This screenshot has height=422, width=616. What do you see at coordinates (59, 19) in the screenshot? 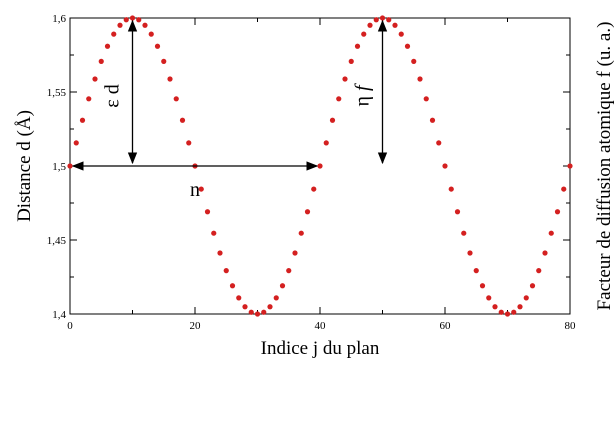
I see `y-tick-label: 1,6` at bounding box center [59, 19].